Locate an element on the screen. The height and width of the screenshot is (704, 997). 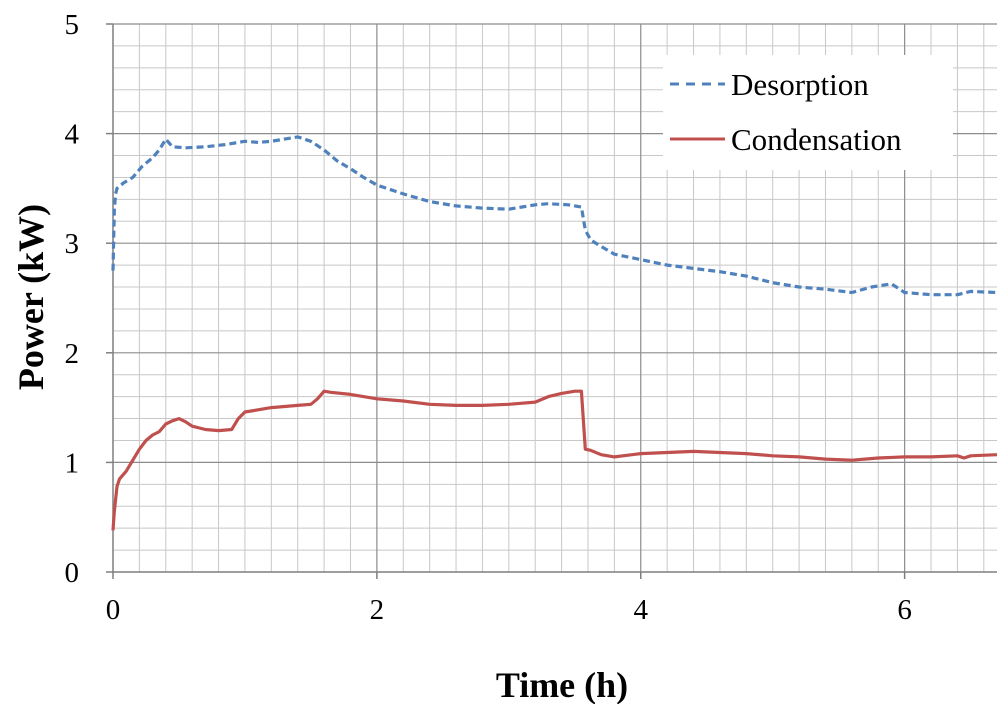
legend-box is located at coordinates (808, 112).